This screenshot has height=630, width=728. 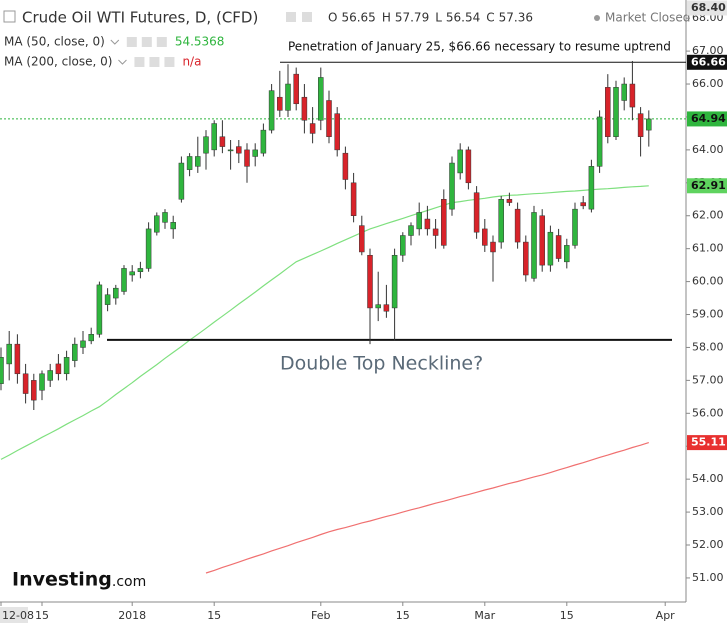 I want to click on x-tick-label: 12-08, so click(x=18, y=615).